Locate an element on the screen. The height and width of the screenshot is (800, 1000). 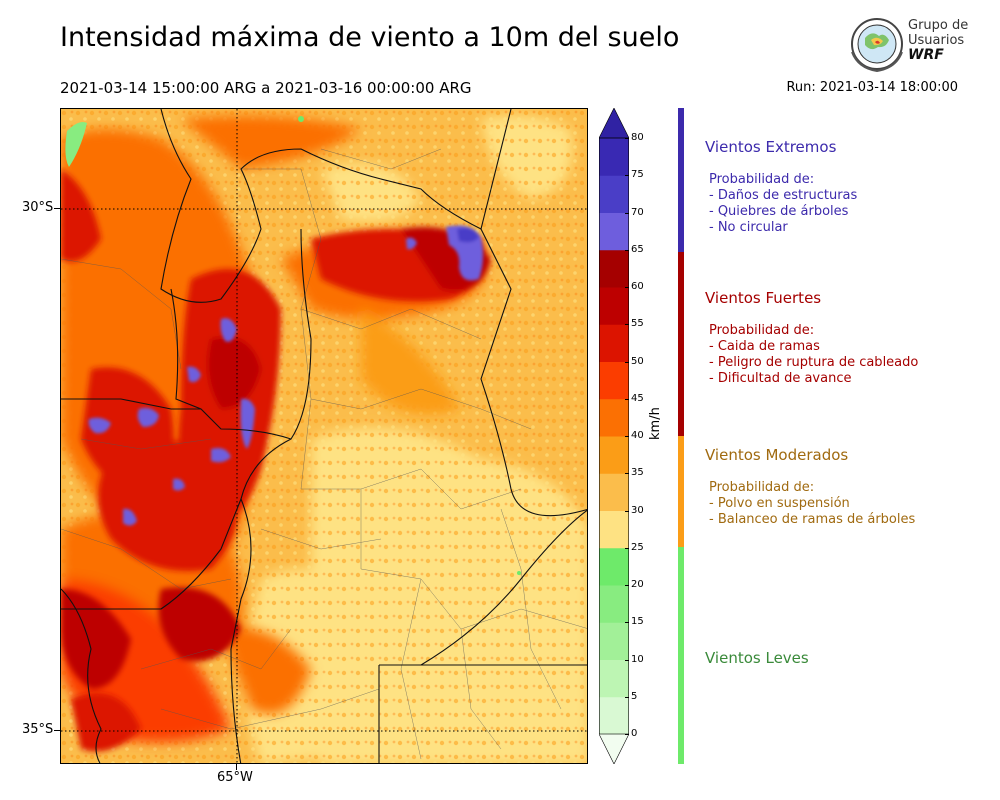
wrf-logo: Grupo de Usuarios WRF is located at coordinates (910, 45).